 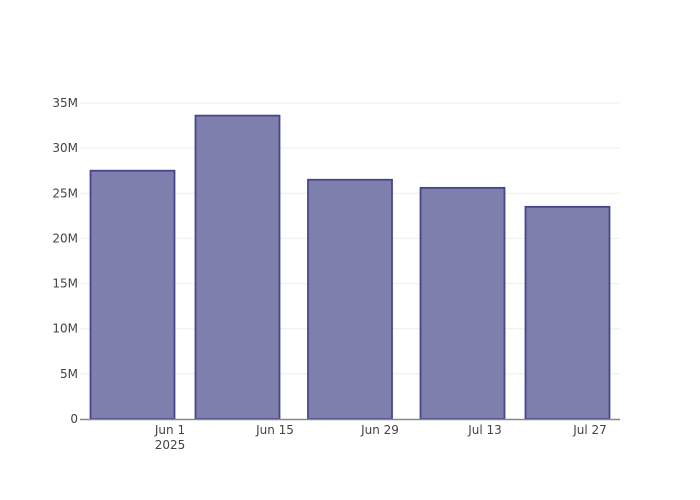 What do you see at coordinates (484, 430) in the screenshot?
I see `x-tick-label: Jul 13` at bounding box center [484, 430].